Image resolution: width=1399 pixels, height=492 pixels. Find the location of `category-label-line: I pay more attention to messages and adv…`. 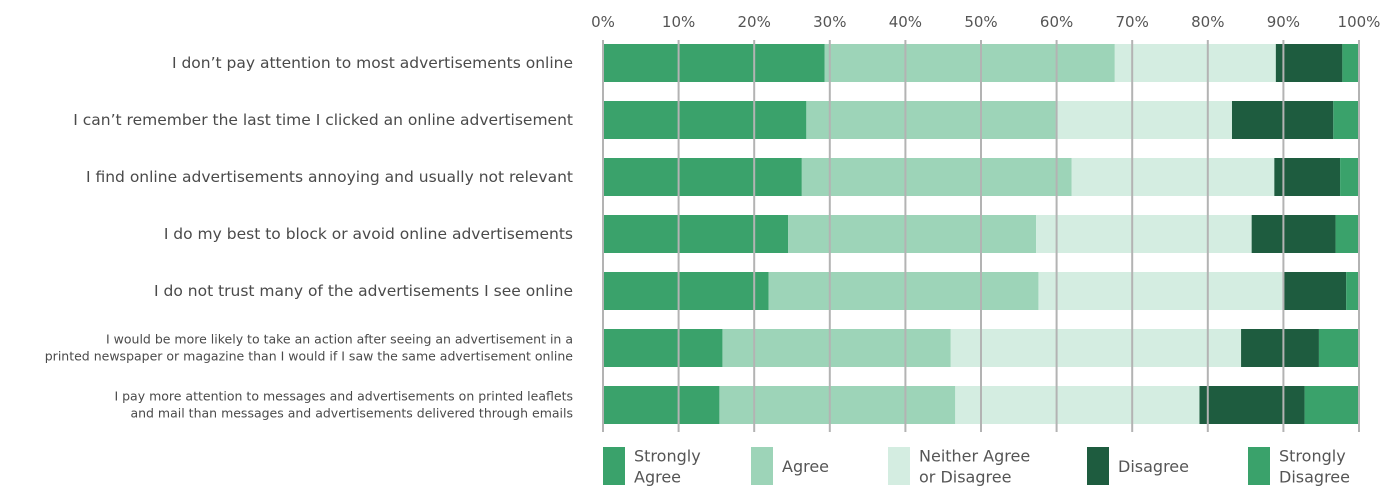

category-label-line: I pay more attention to messages and adv… is located at coordinates (343, 396).